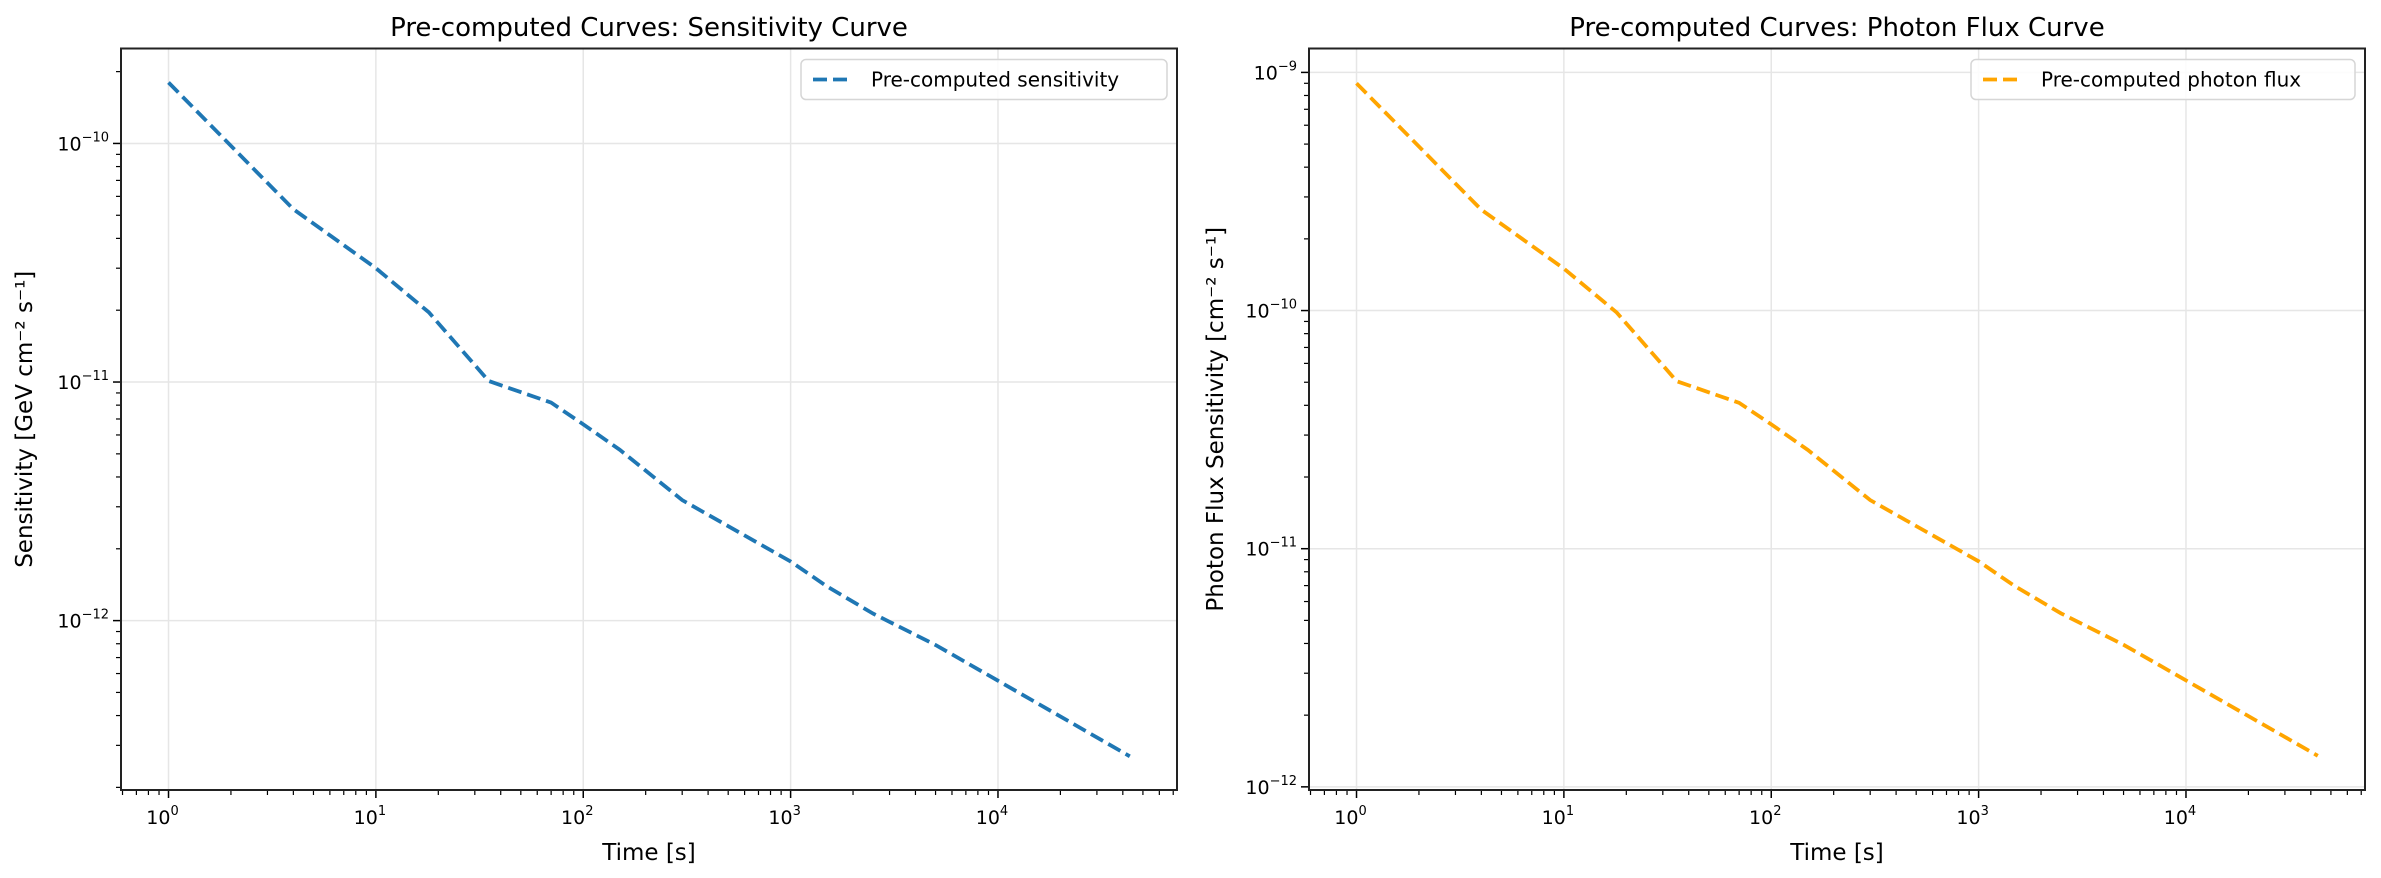 Image resolution: width=2381 pixels, height=878 pixels. I want to click on y-tick-label: 10−9, so click(1275, 71).